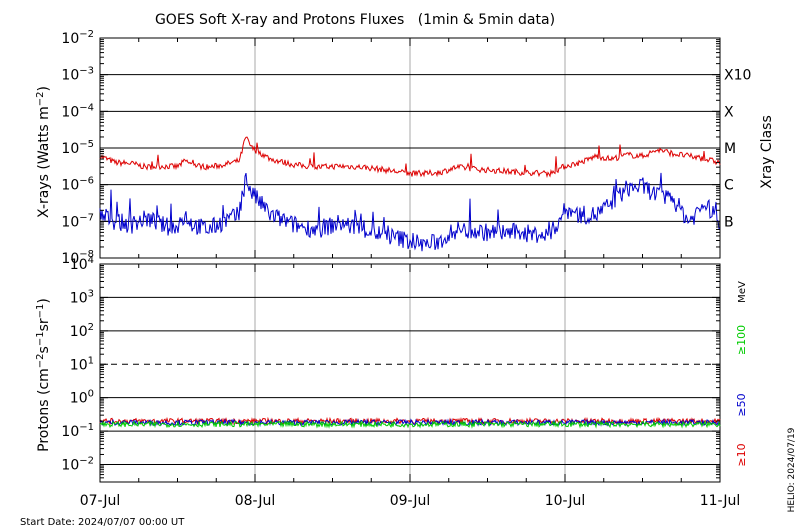 Image resolution: width=800 pixels, height=530 pixels. Describe the element at coordinates (43, 375) in the screenshot. I see `proton-y-axis-label: Protons (cm−2s−1sr−1)` at that location.